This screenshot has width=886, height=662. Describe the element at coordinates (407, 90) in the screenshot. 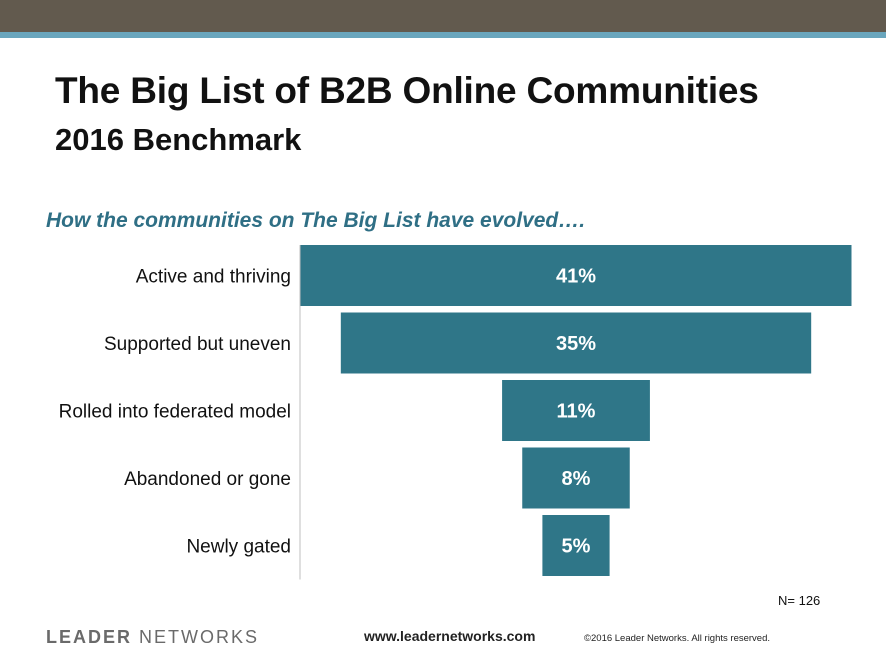

I see `page-title: The Big List of B2B Online Communities` at that location.